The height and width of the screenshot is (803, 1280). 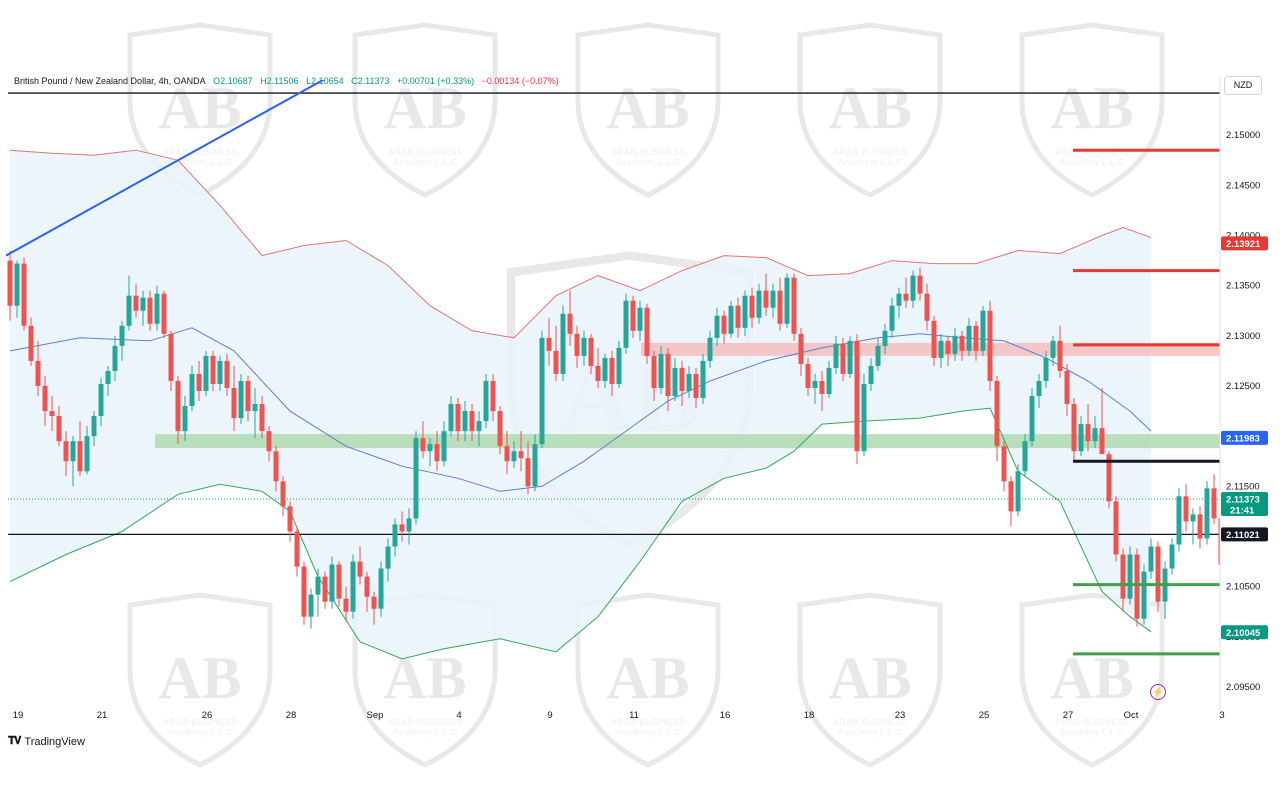 I want to click on lightning-icon: ⚡, so click(x=1158, y=692).